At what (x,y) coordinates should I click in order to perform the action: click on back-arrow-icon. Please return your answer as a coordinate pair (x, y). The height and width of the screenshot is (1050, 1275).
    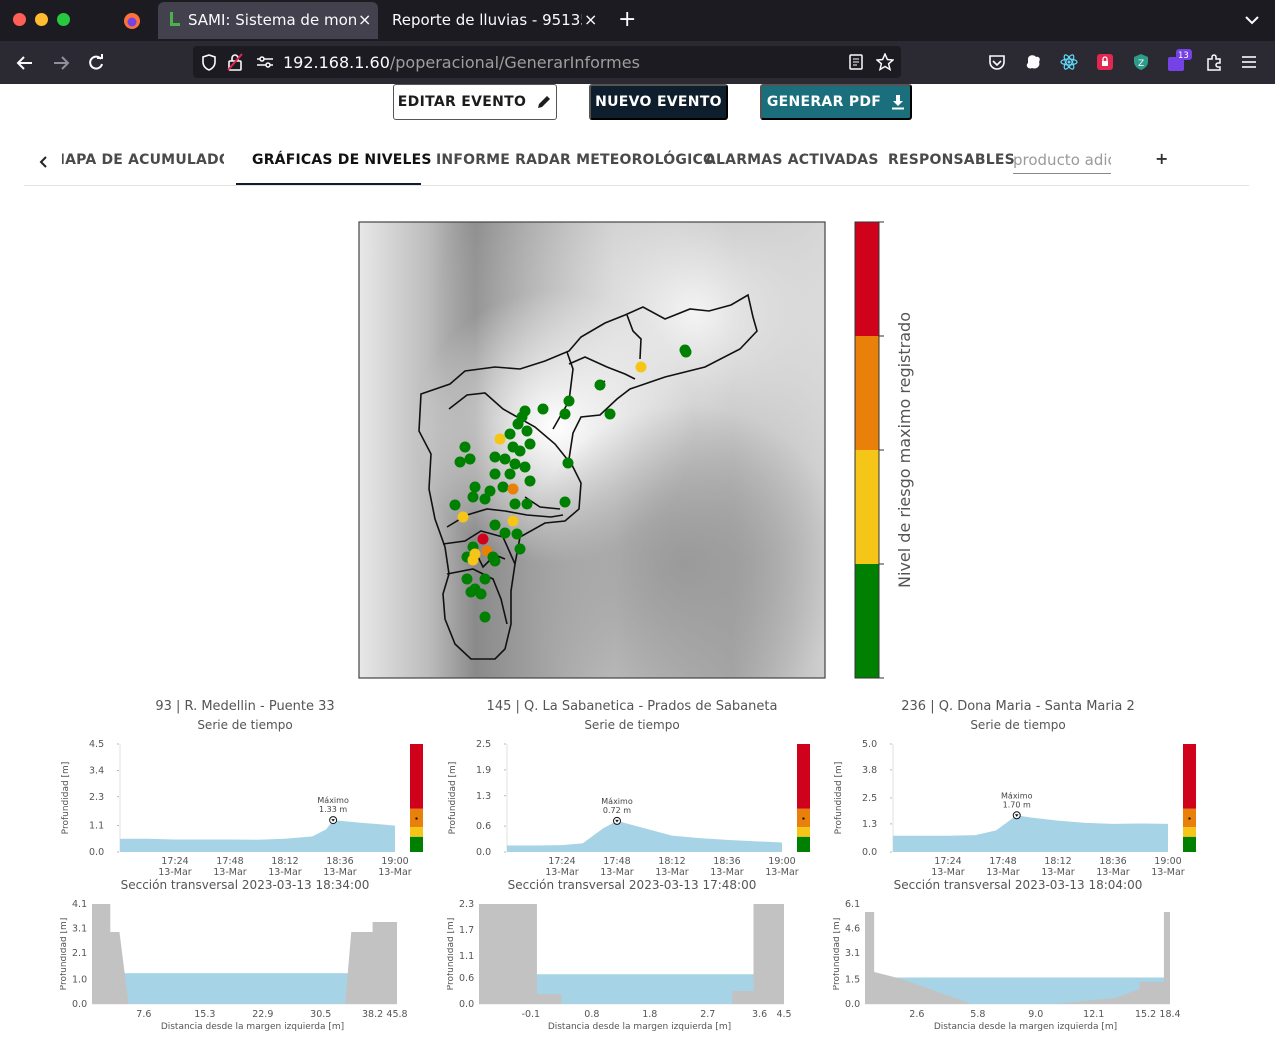
    Looking at the image, I should click on (25, 63).